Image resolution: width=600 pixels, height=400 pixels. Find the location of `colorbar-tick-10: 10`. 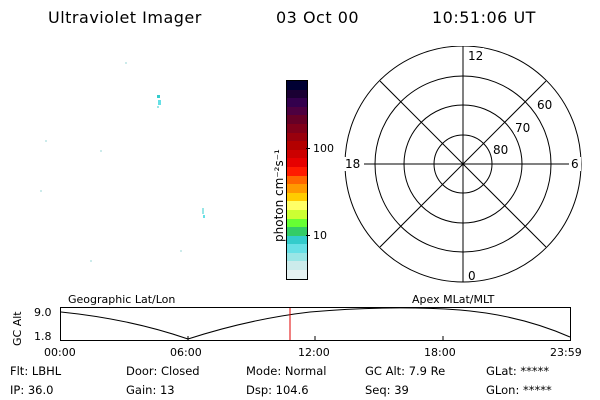

colorbar-tick-10: 10 is located at coordinates (320, 235).